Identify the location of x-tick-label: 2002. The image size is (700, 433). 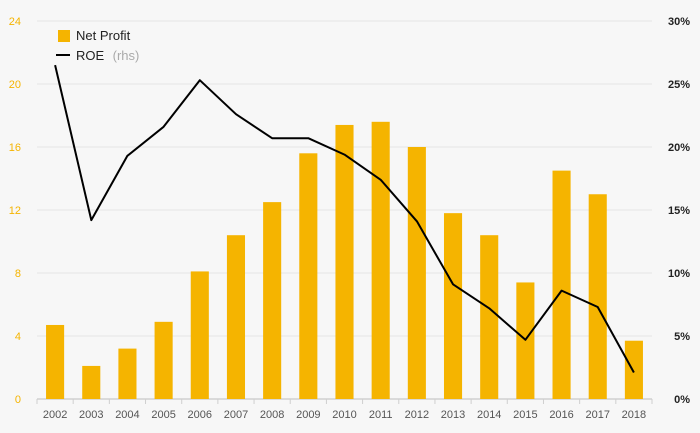
(55, 415).